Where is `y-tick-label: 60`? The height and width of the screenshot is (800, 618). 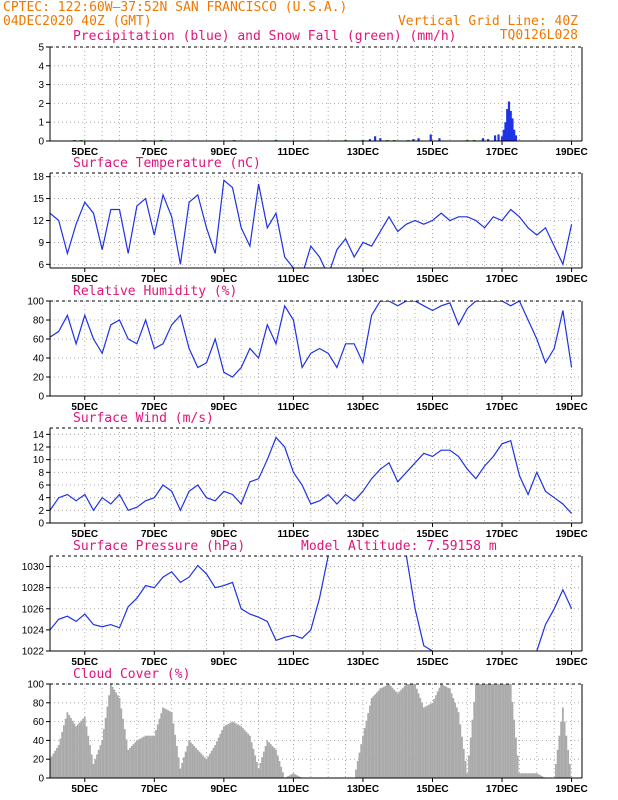
y-tick-label: 60 is located at coordinates (39, 340).